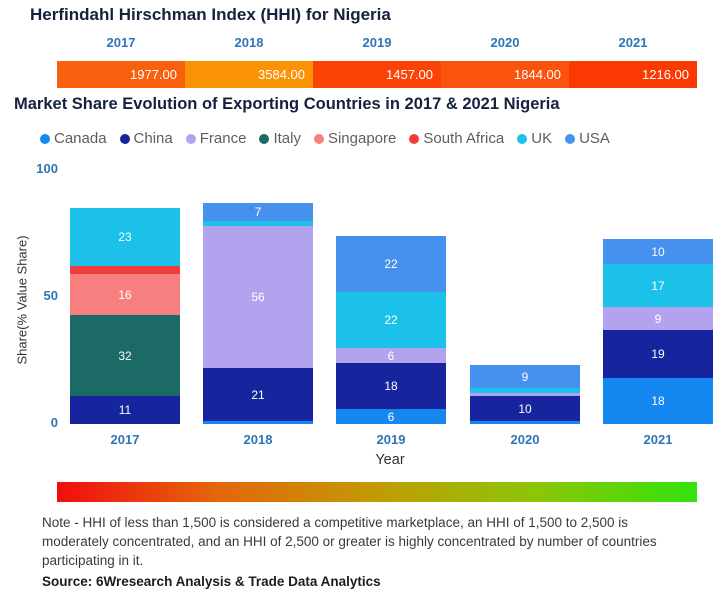 The height and width of the screenshot is (600, 727). What do you see at coordinates (249, 74) in the screenshot?
I see `hhi-value-cell: 3584.00` at bounding box center [249, 74].